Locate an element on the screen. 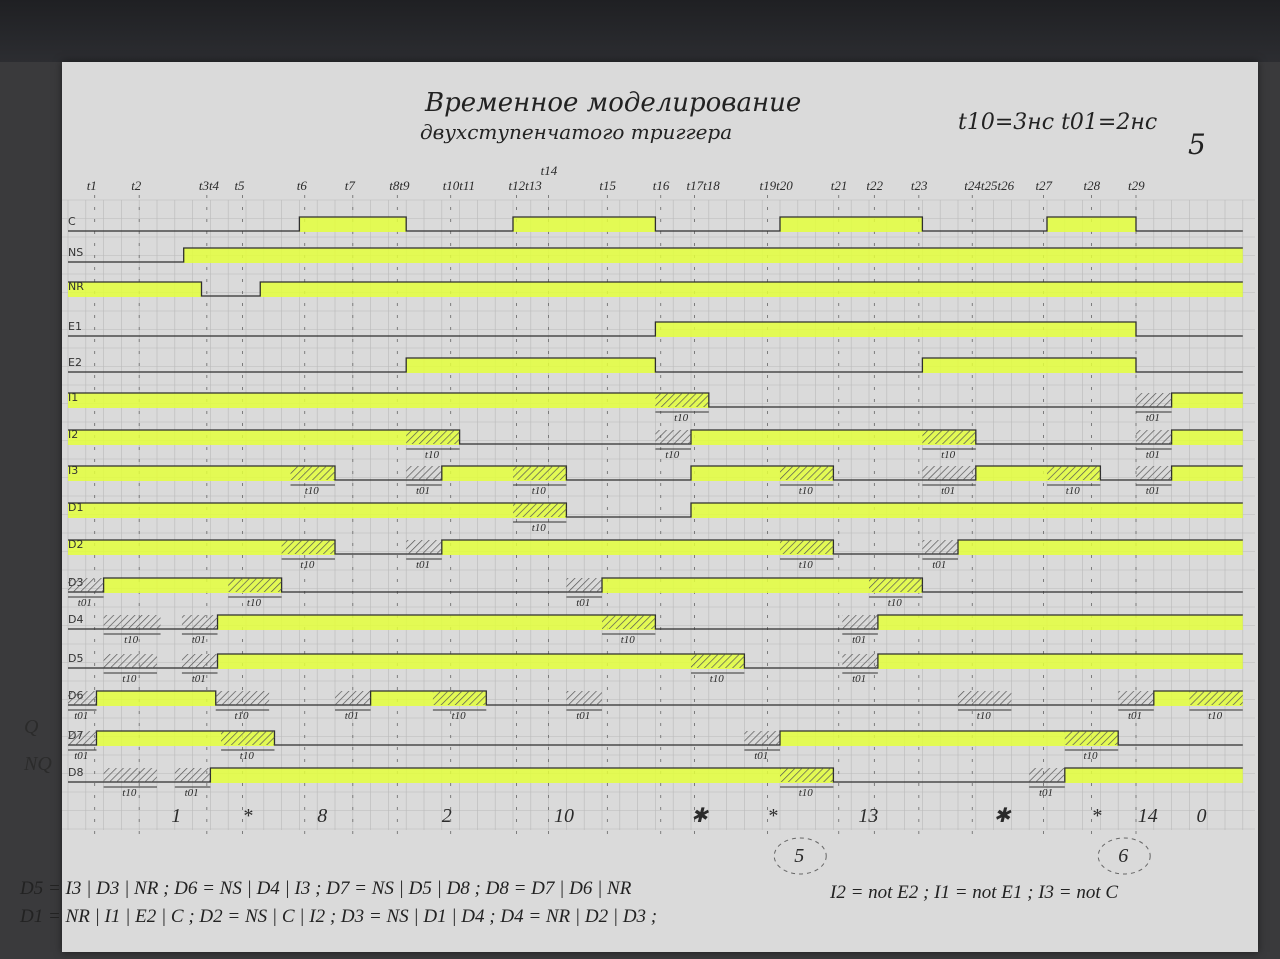 The image size is (1280, 959). signal-label: I2 is located at coordinates (73, 434).